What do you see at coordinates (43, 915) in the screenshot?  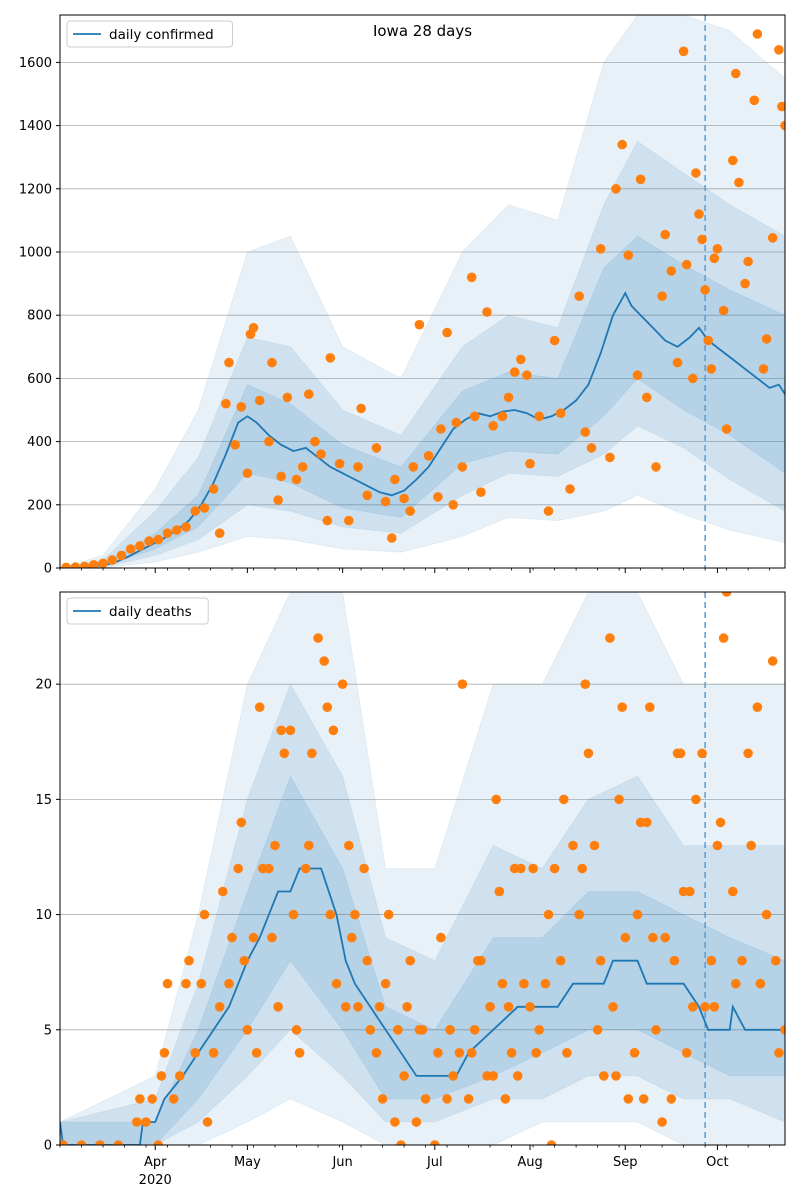 I see `y-tick-label: 10` at bounding box center [43, 915].